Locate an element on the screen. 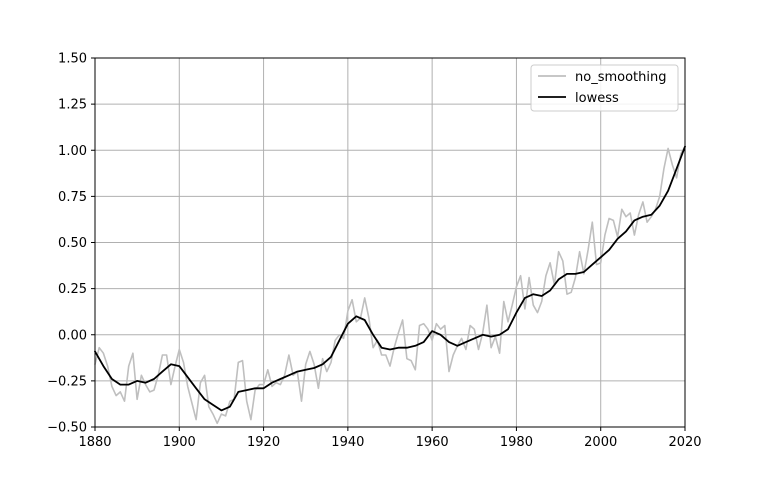 The height and width of the screenshot is (480, 760). y-tick-label: 0.50 is located at coordinates (72, 243).